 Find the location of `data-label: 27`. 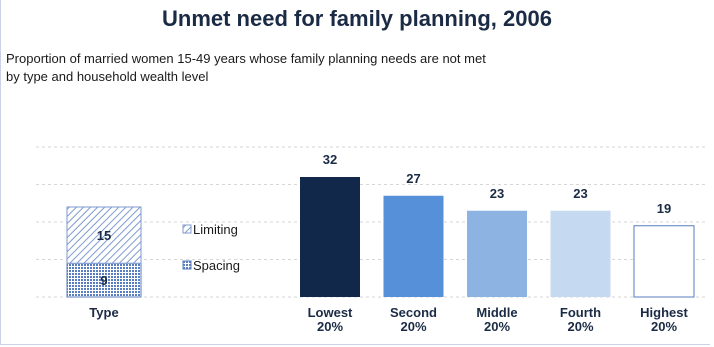

data-label: 27 is located at coordinates (413, 178).